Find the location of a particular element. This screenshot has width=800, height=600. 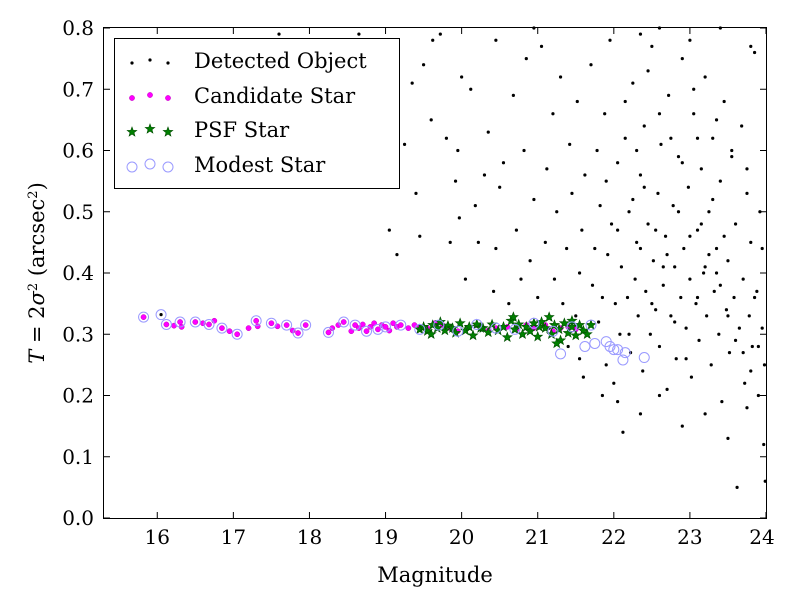

y-tick-label: 0.7 is located at coordinates (78, 89).